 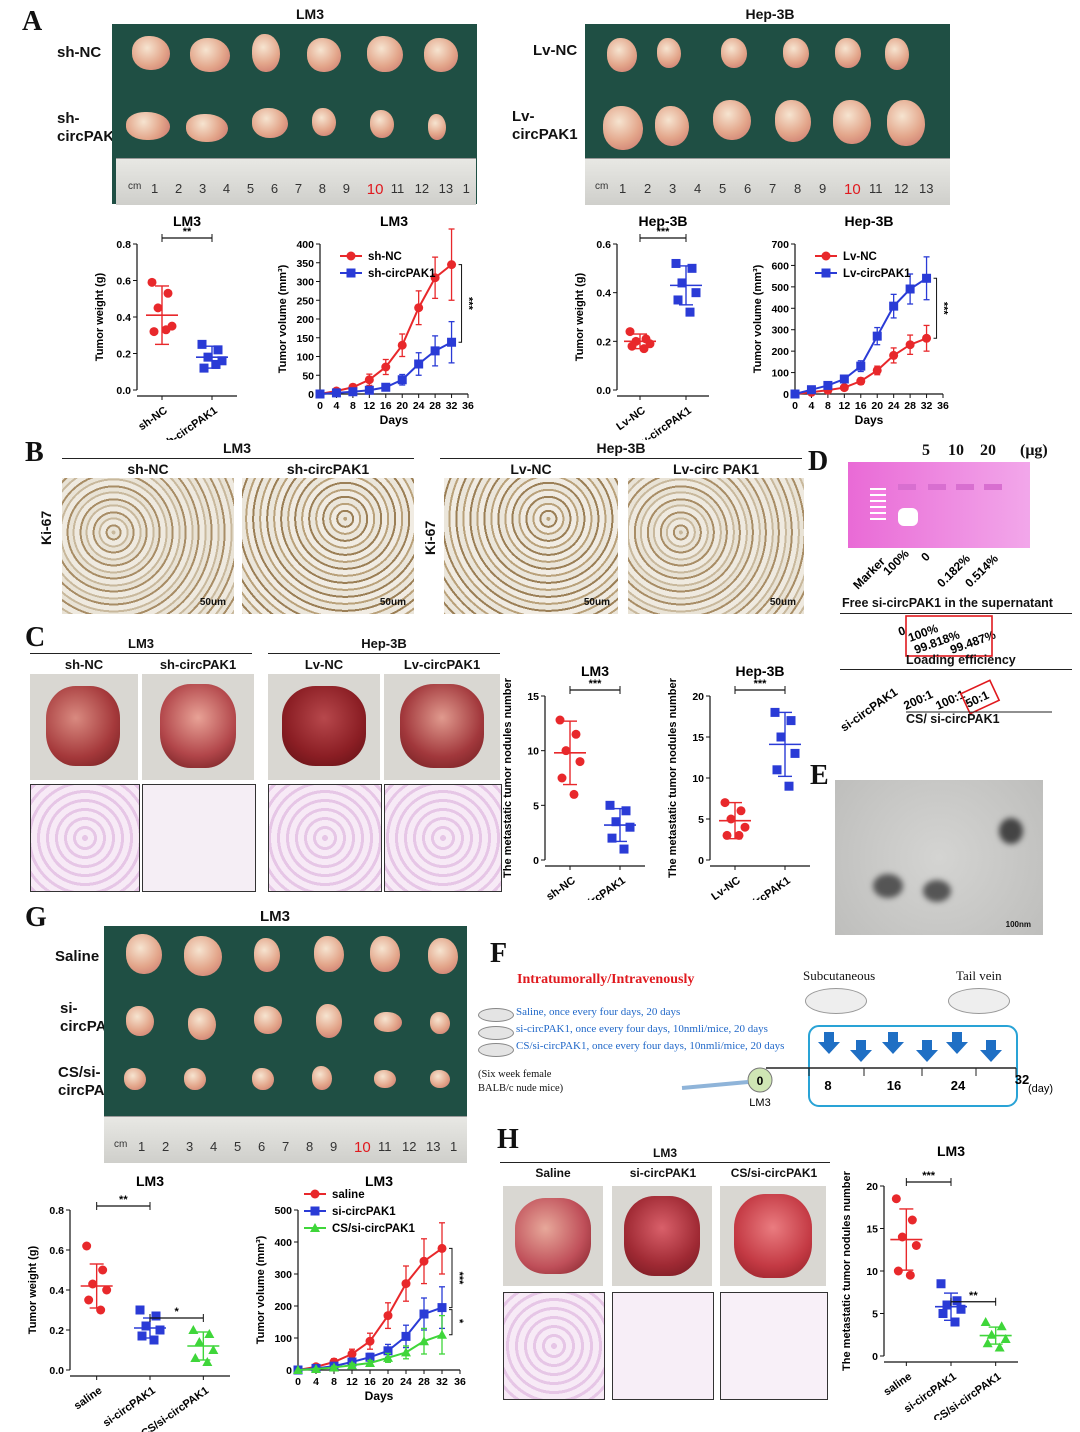 What do you see at coordinates (148, 546) in the screenshot?
I see `ihc-image-sh-nc: 50um` at bounding box center [148, 546].